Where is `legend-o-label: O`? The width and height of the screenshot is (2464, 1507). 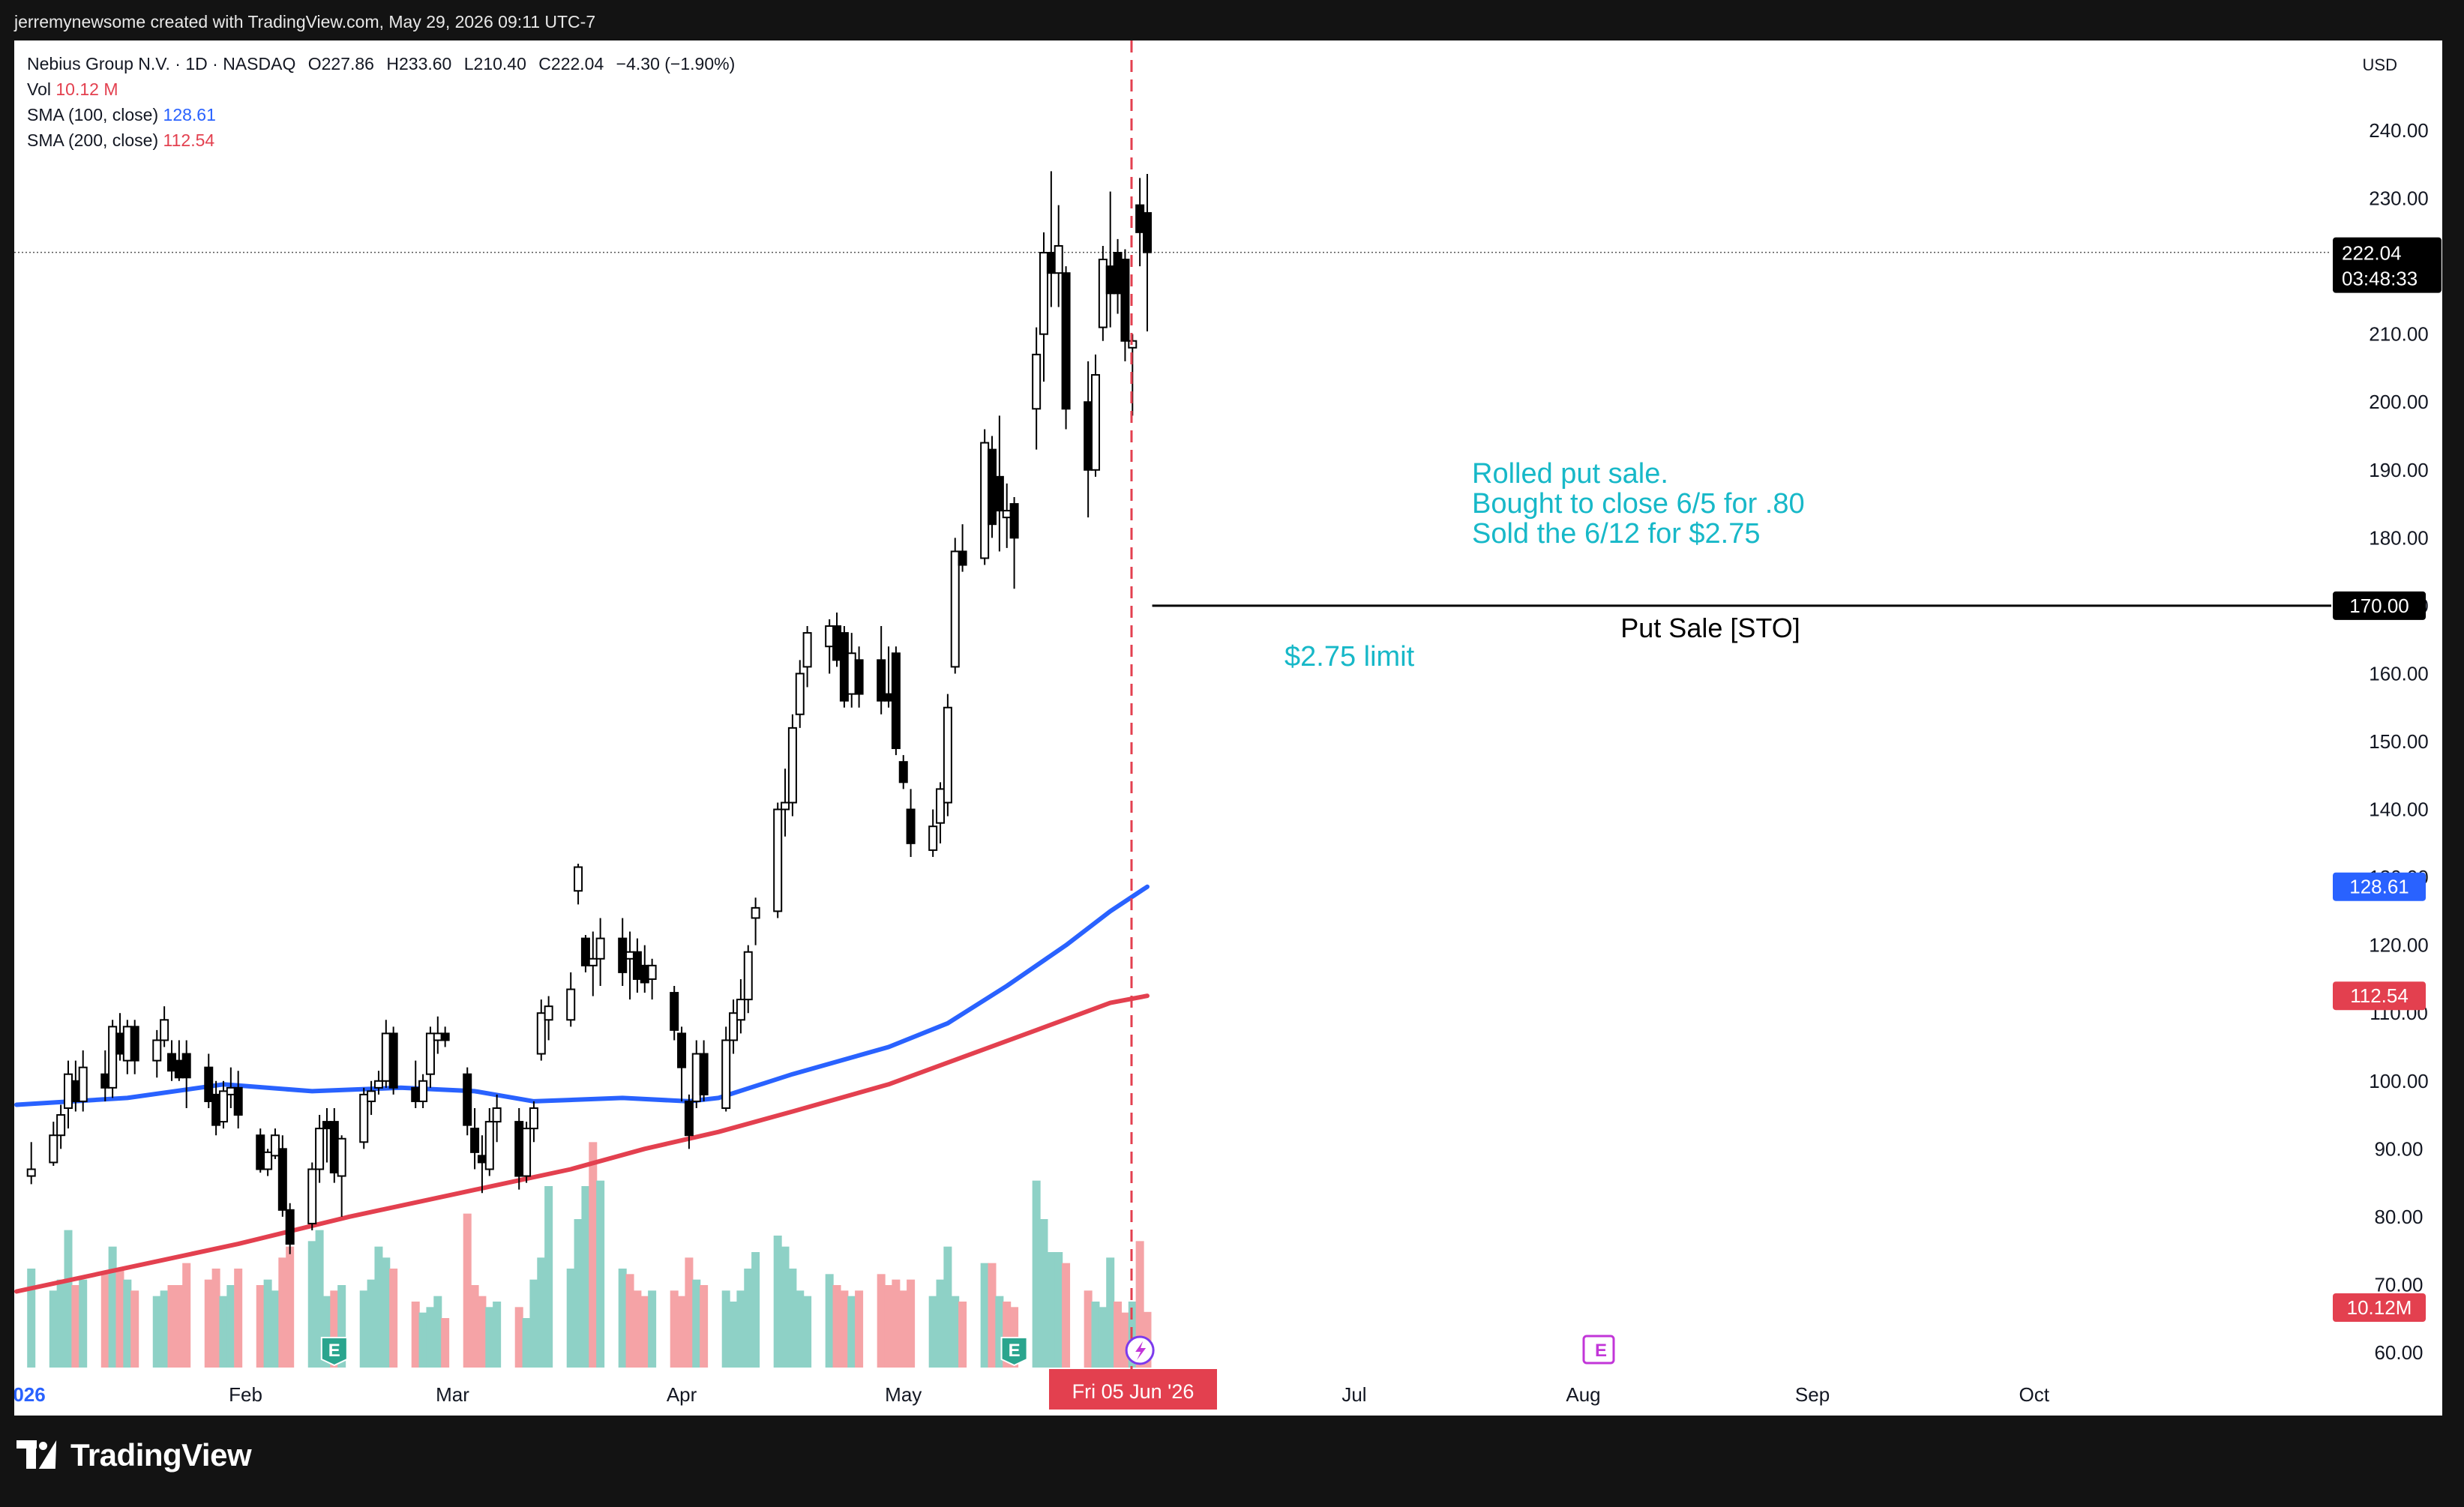 legend-o-label: O is located at coordinates (314, 63).